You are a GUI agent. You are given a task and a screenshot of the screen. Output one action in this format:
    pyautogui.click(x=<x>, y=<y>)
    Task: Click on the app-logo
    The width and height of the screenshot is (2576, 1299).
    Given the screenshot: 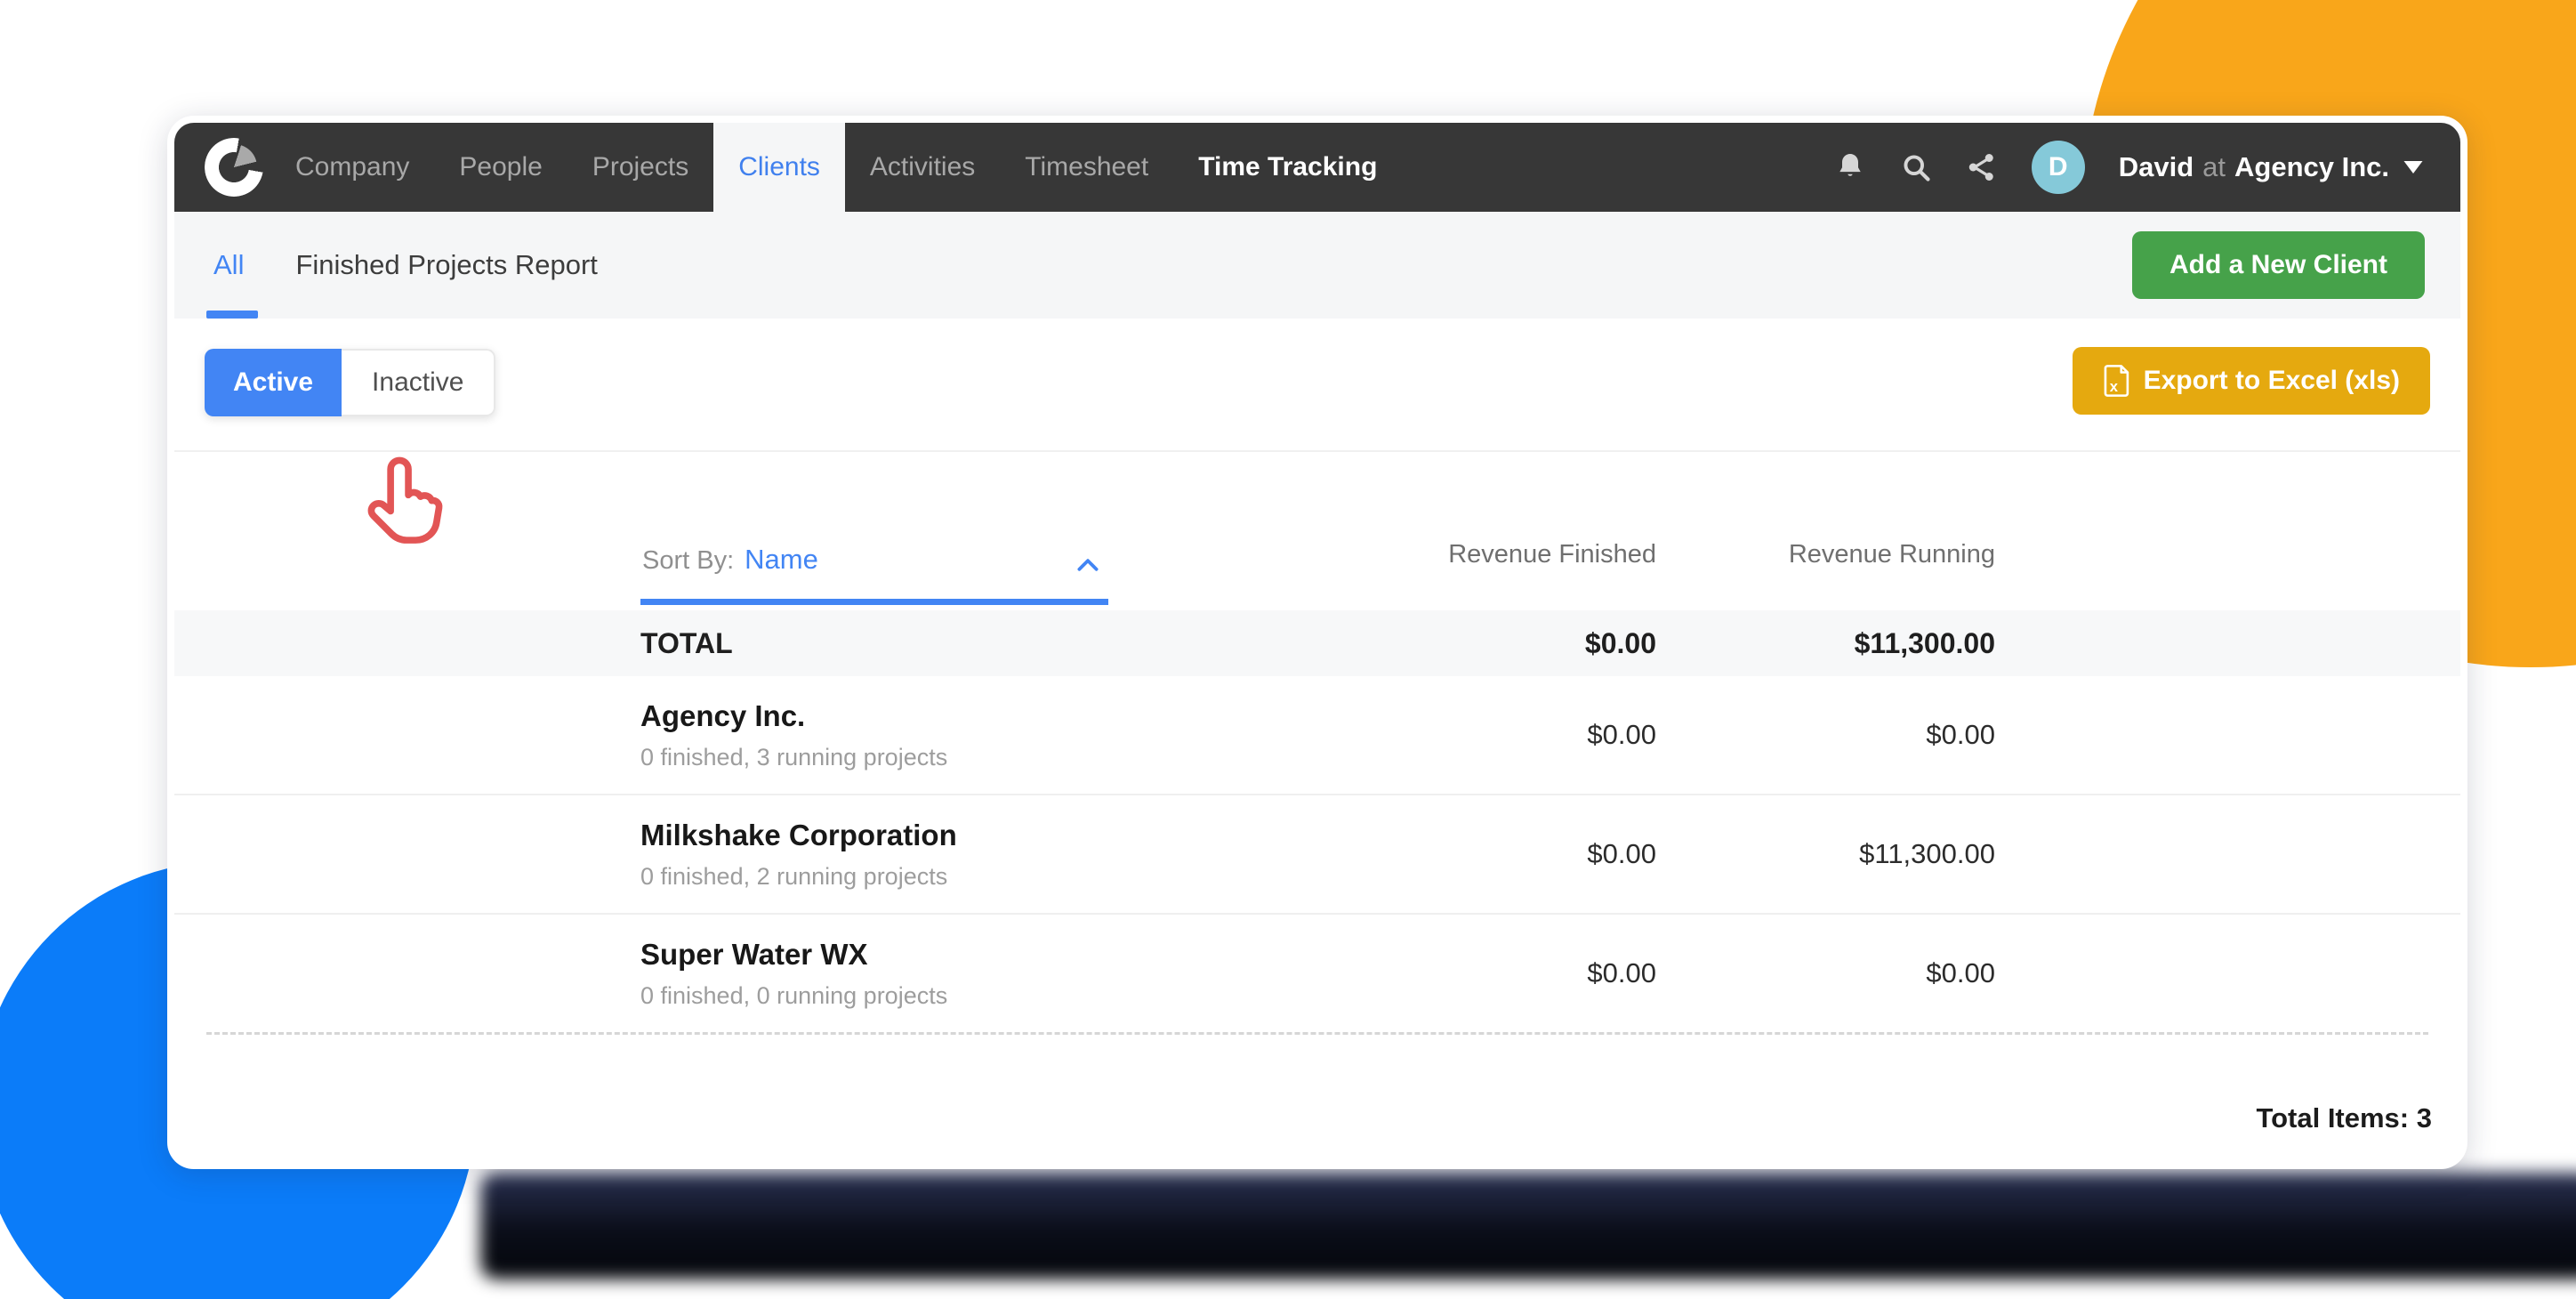 What is the action you would take?
    pyautogui.click(x=234, y=167)
    